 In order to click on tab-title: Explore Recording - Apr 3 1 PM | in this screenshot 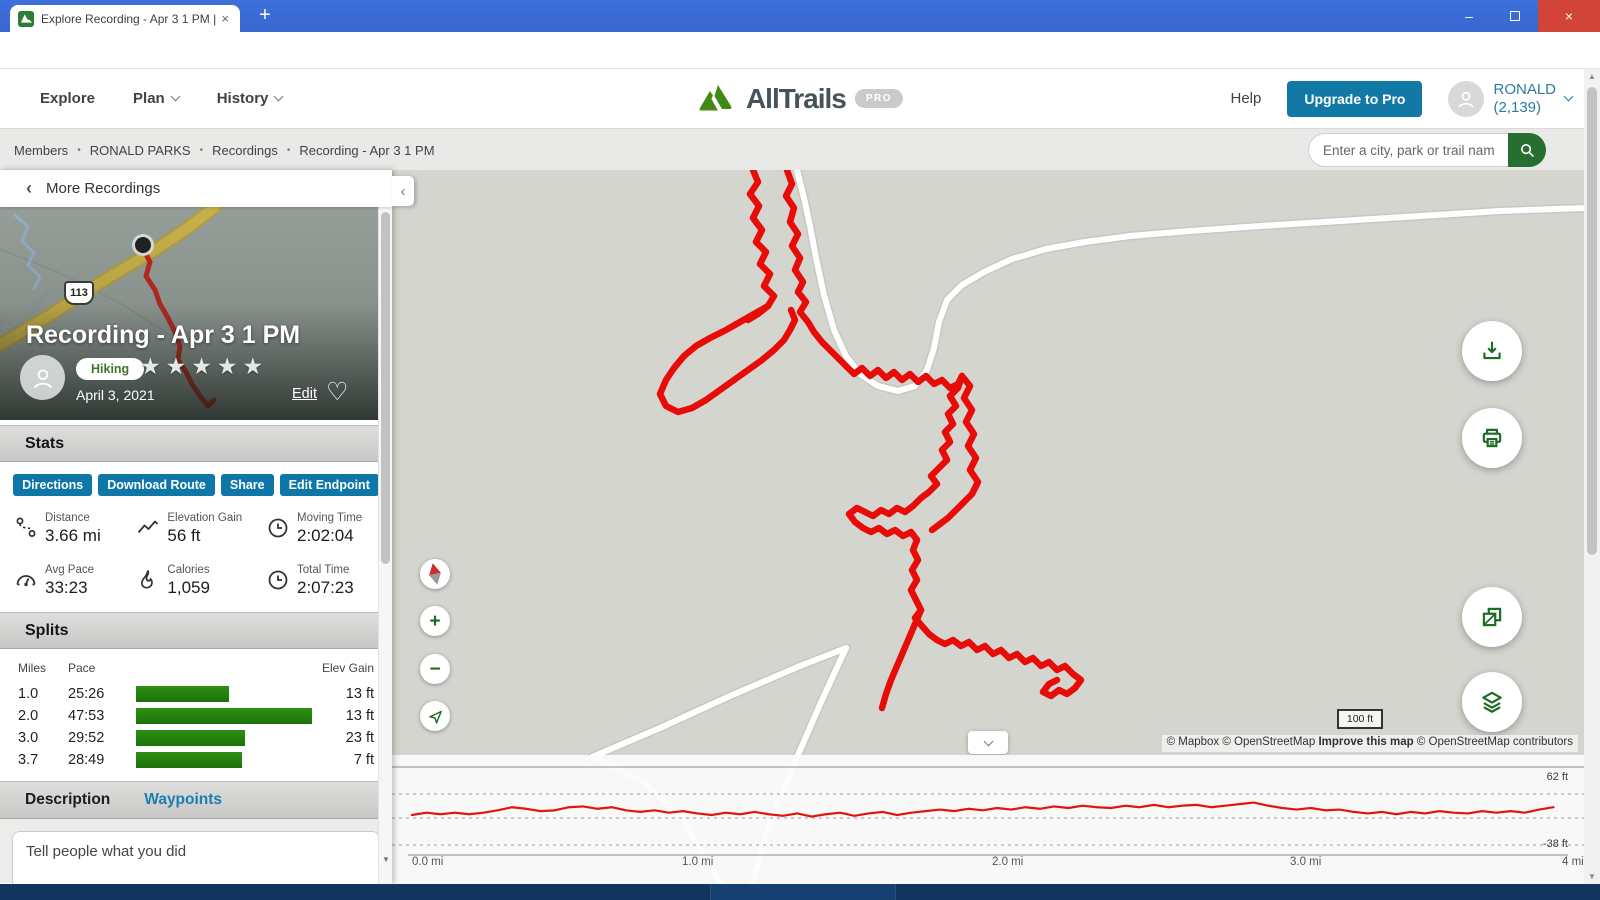, I will do `click(129, 18)`.